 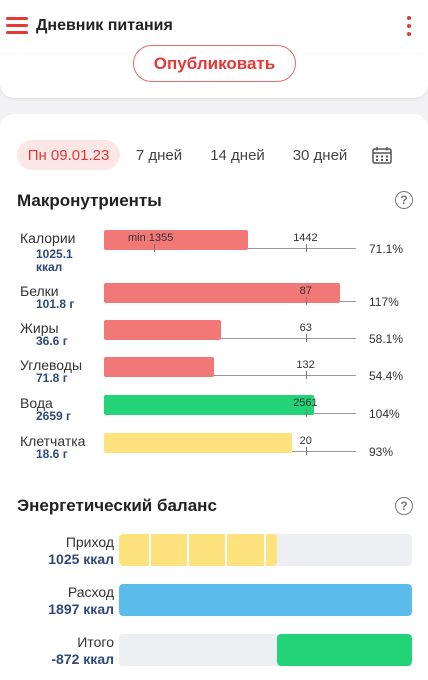 I want to click on tab-14-days: 14 дней, so click(x=237, y=155).